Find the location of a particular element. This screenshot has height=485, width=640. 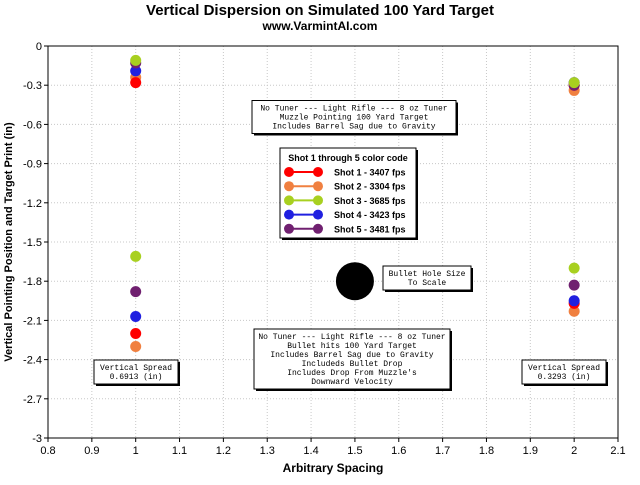

legend-entry: Shot 4 - 3423 fps is located at coordinates (345, 214).